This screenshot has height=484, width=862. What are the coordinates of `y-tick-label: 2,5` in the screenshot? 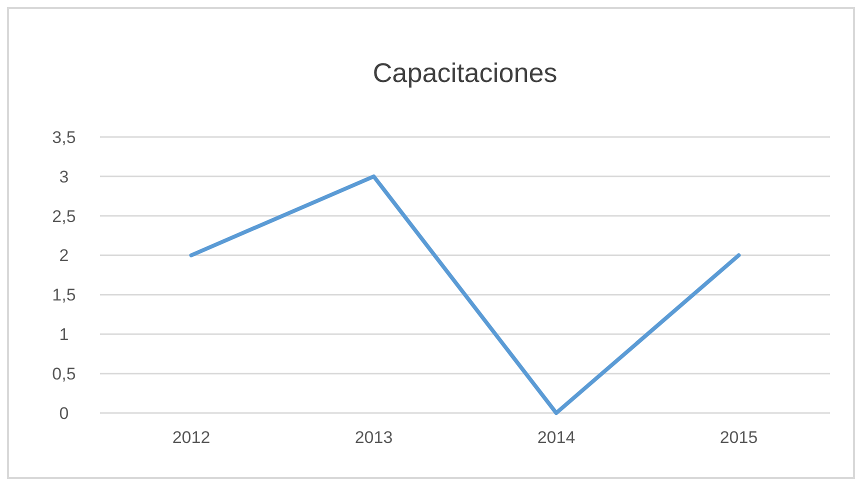 It's located at (64, 216).